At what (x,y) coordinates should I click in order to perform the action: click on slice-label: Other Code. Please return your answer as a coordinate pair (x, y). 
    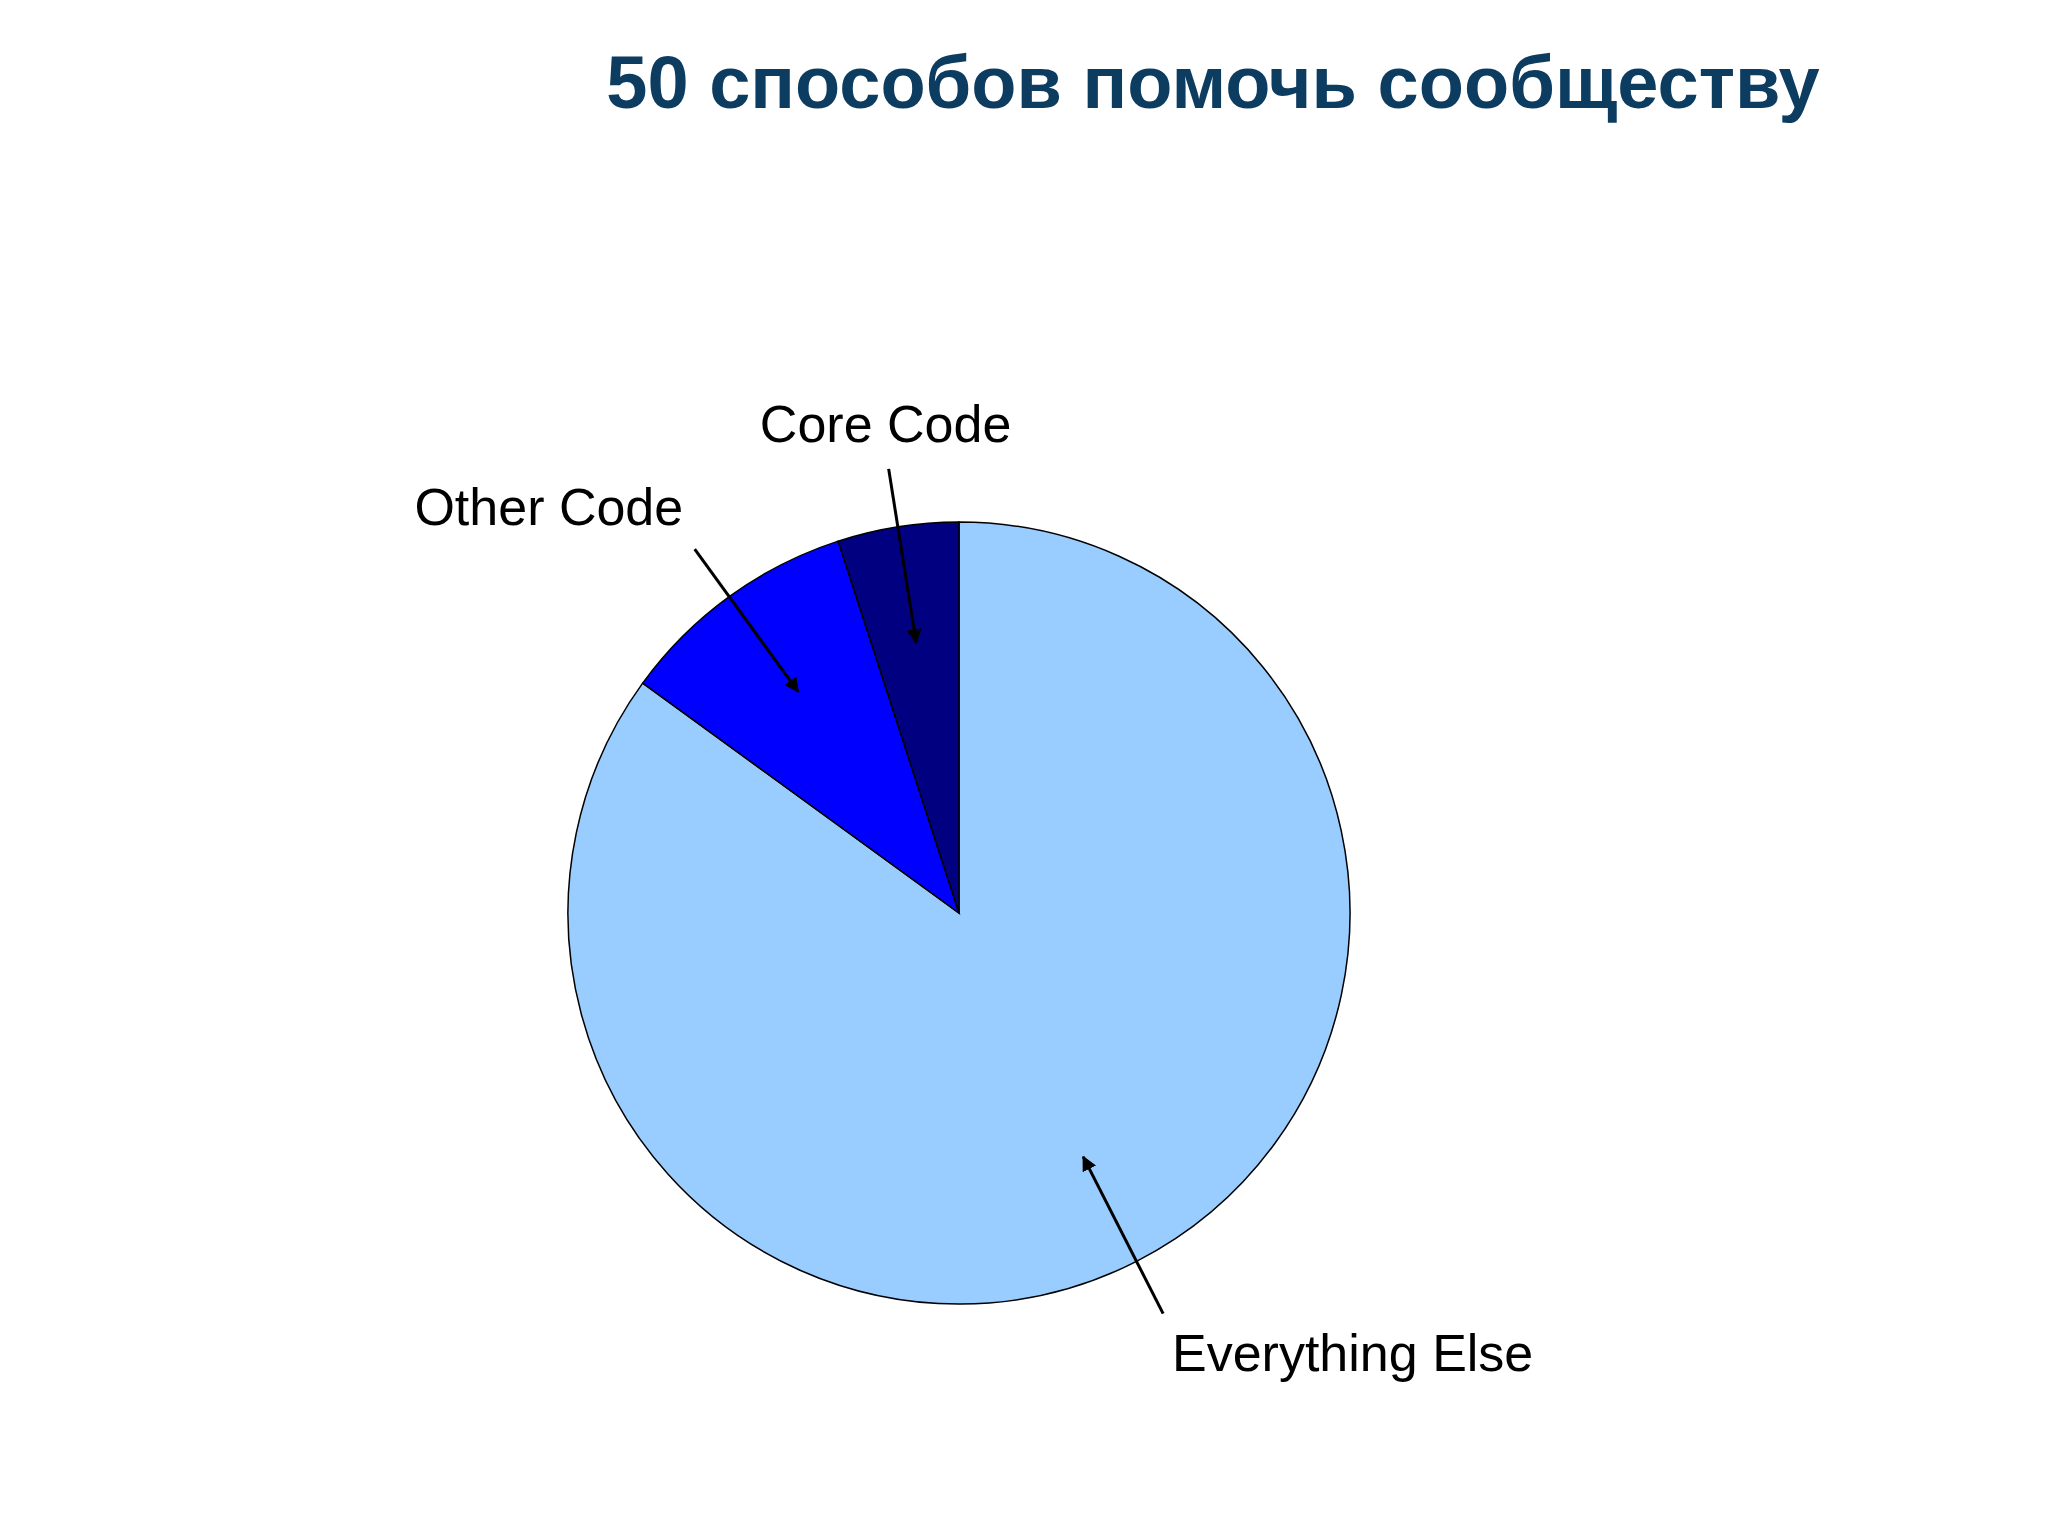
    Looking at the image, I should click on (549, 507).